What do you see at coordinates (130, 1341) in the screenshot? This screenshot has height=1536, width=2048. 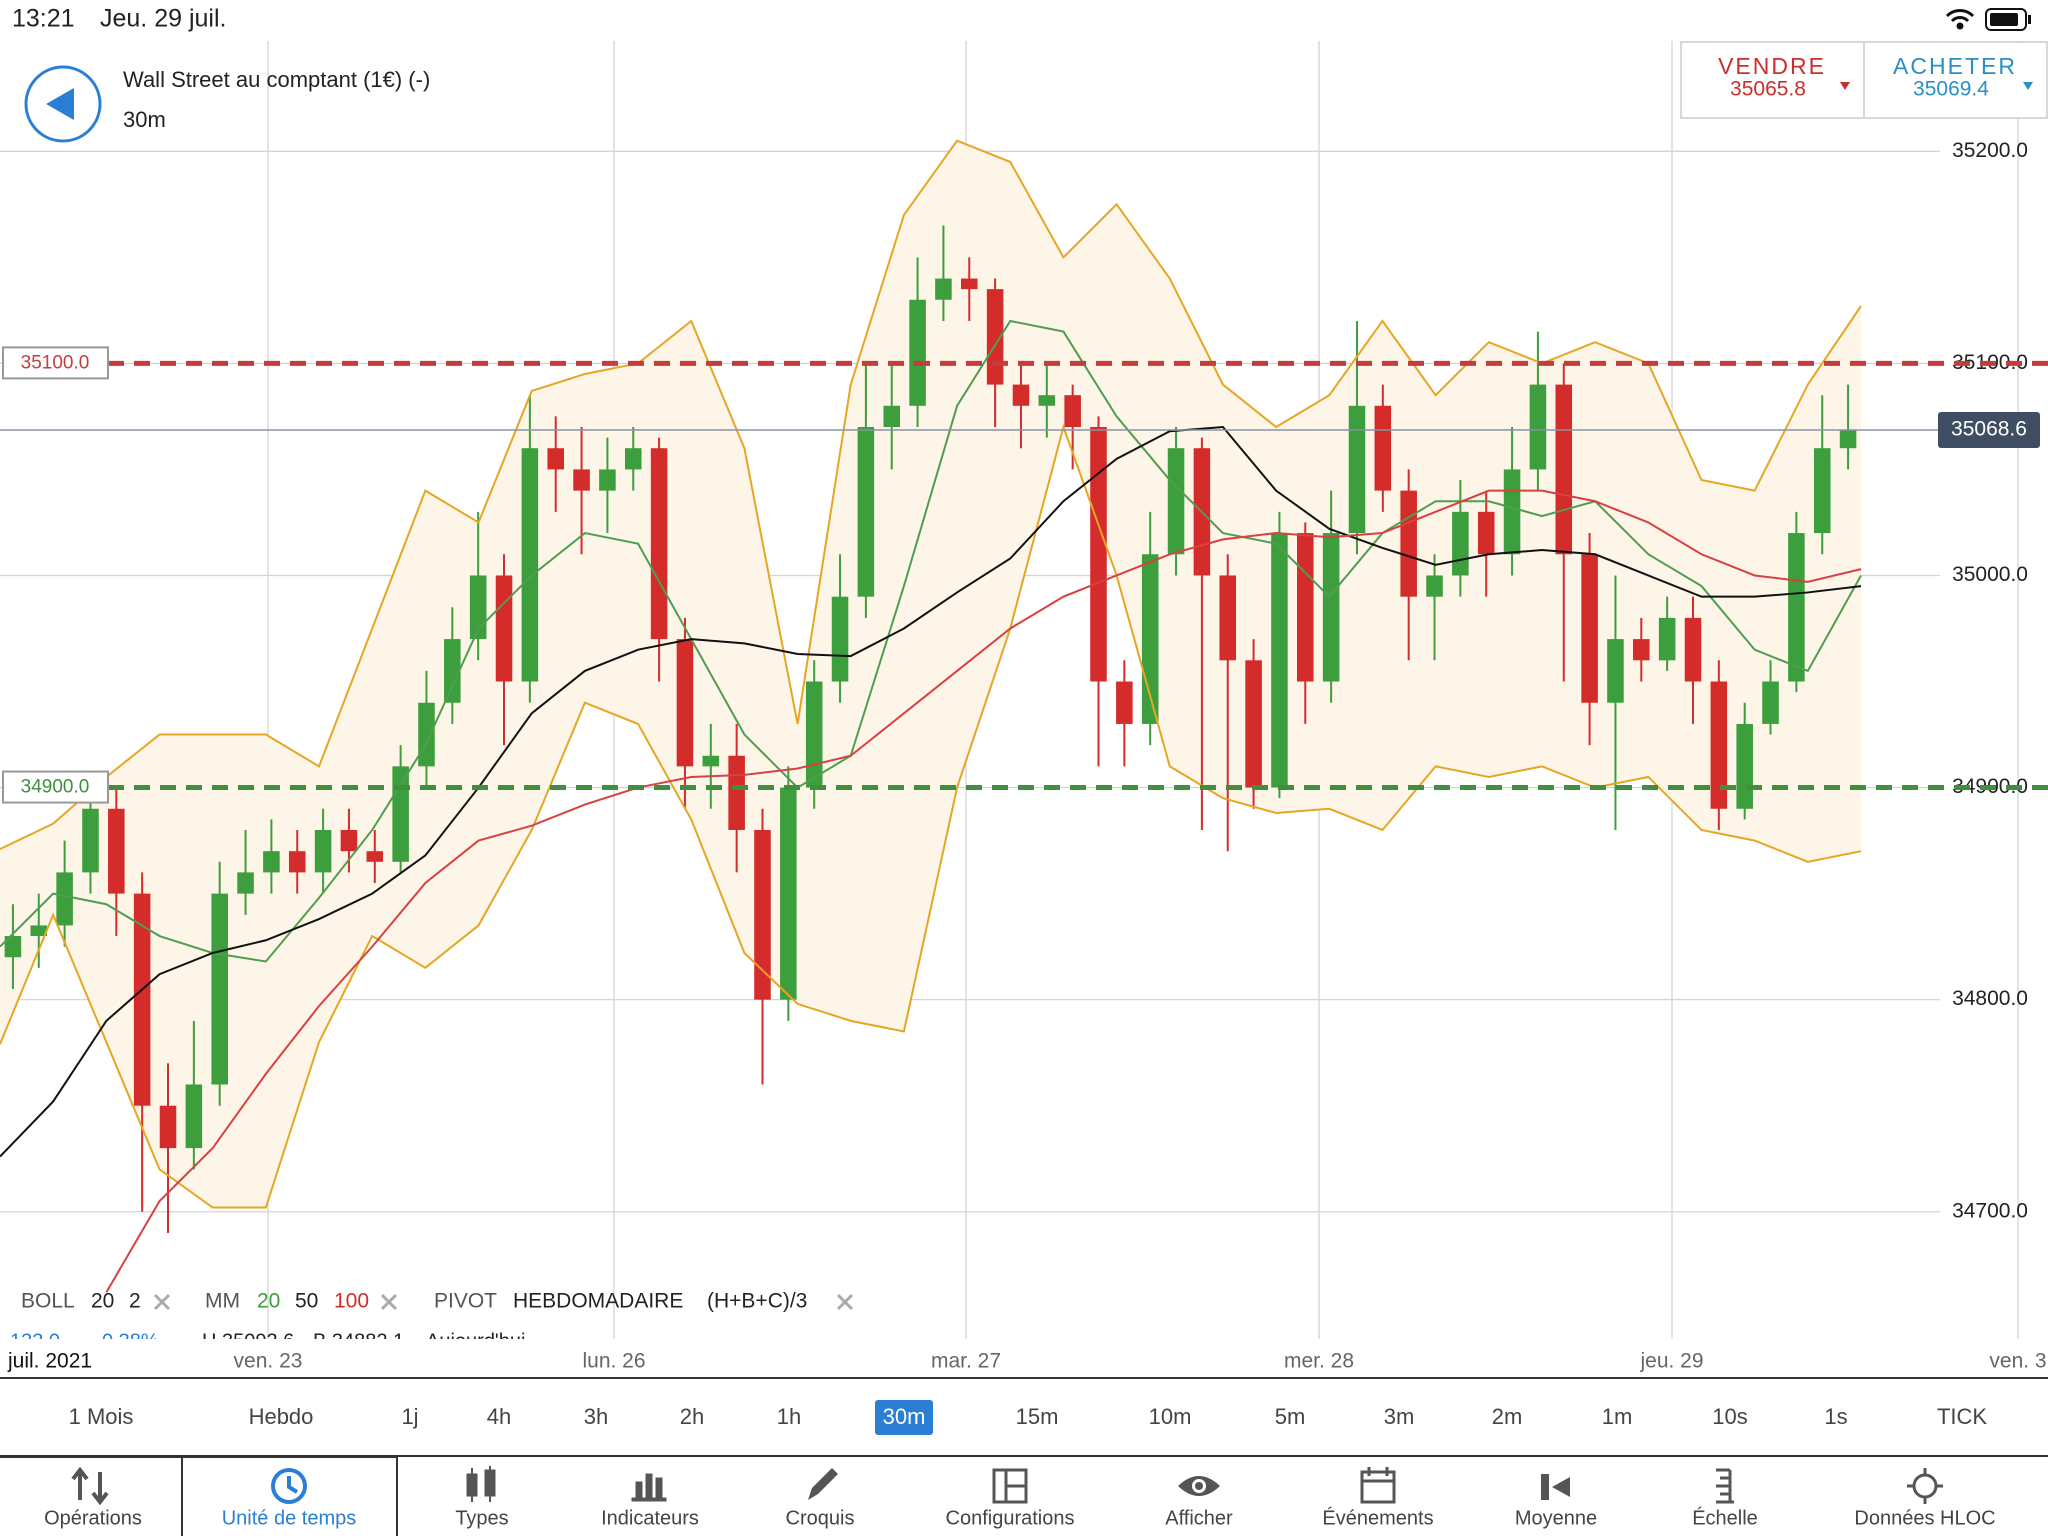 I see `readout: 0.38%` at bounding box center [130, 1341].